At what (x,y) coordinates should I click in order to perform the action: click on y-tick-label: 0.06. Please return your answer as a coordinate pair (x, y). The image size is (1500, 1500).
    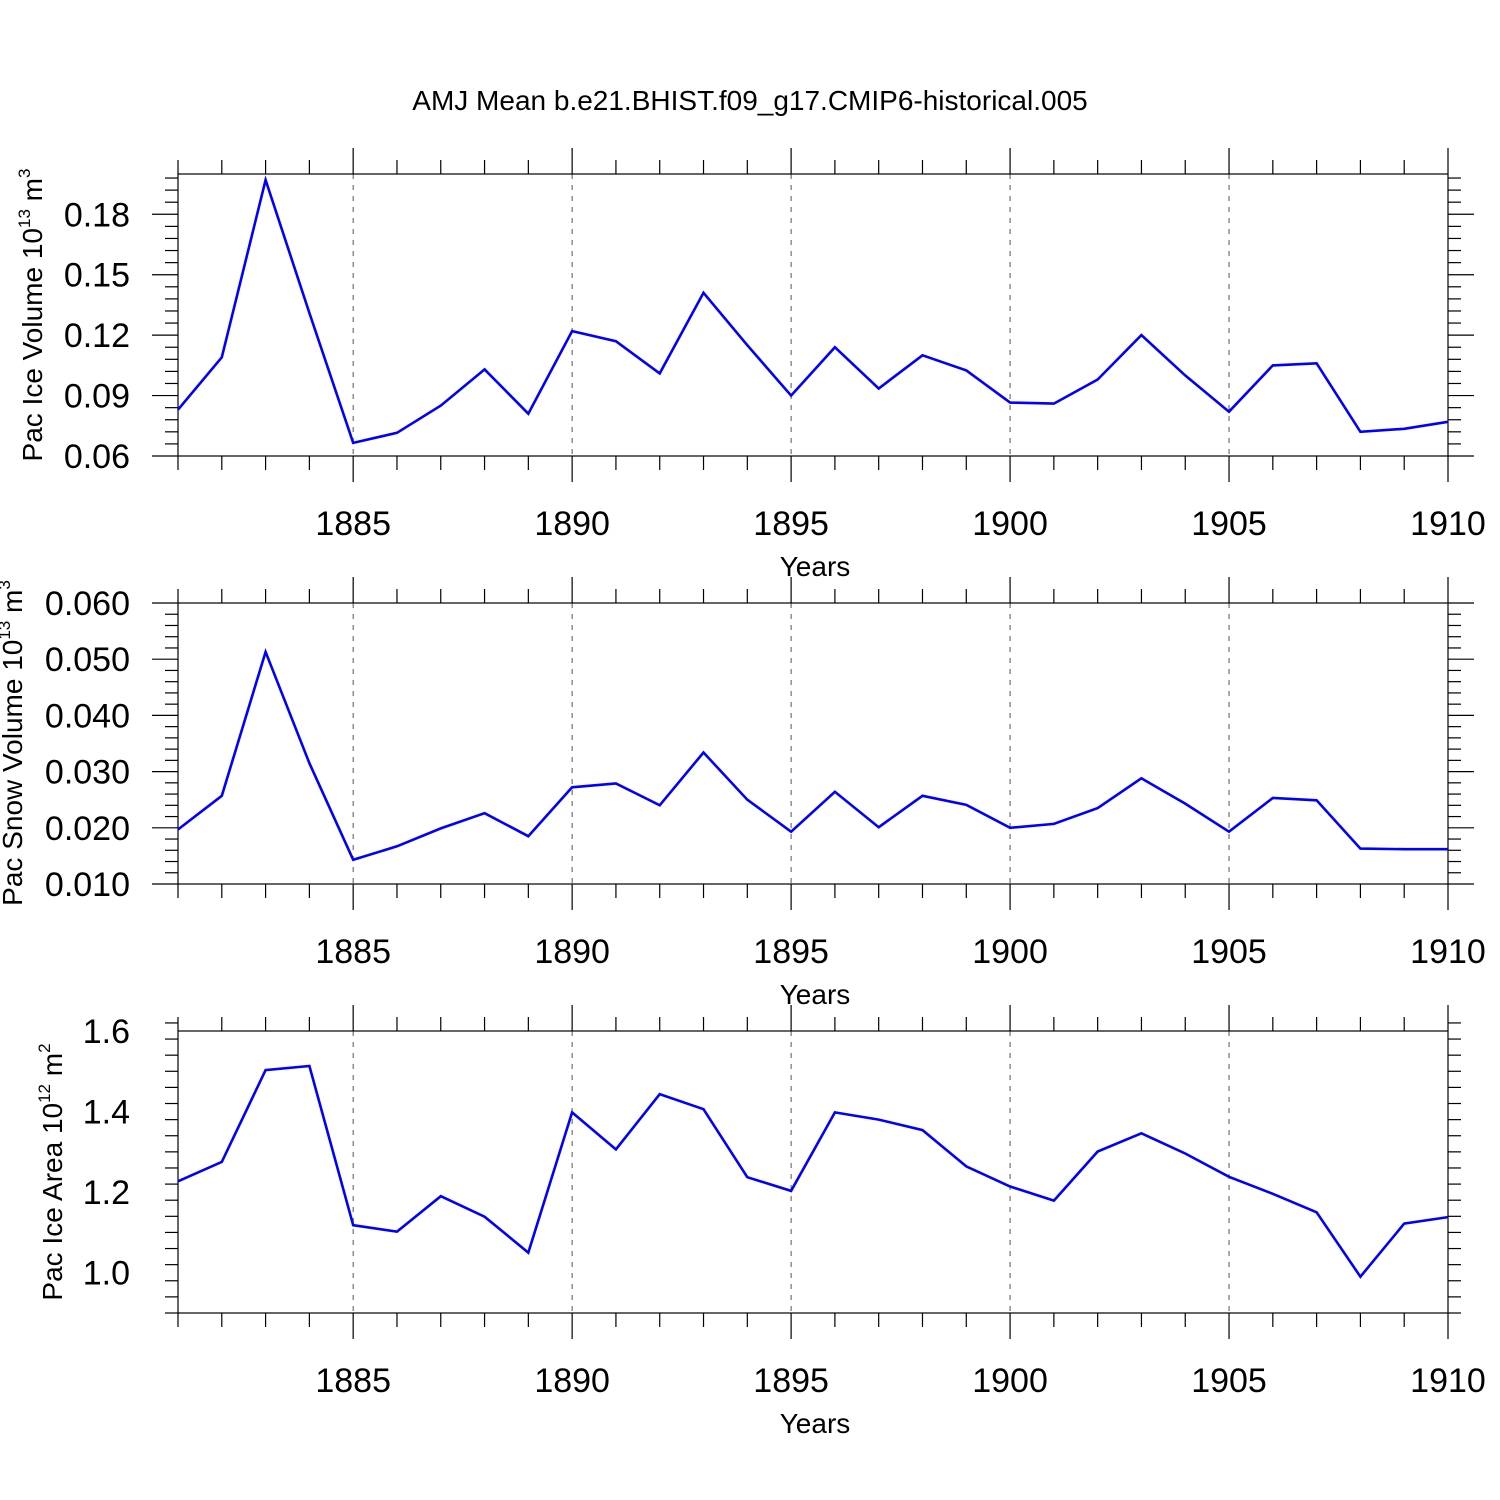
    Looking at the image, I should click on (97, 457).